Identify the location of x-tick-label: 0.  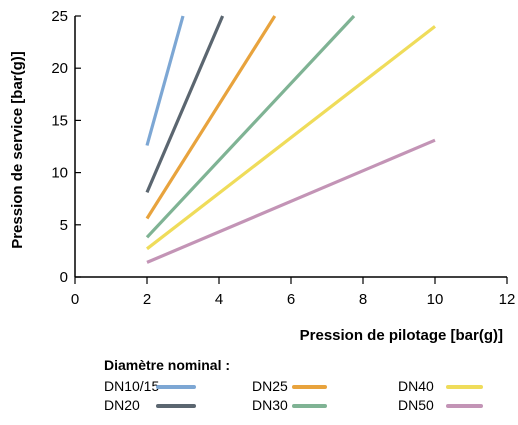
(75, 299).